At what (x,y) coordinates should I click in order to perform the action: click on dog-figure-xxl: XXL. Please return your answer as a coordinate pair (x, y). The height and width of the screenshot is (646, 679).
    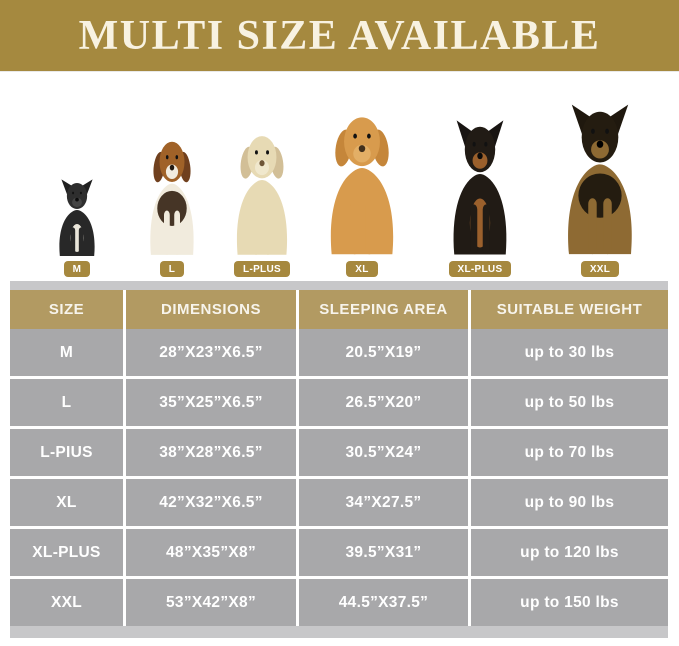
    Looking at the image, I should click on (600, 189).